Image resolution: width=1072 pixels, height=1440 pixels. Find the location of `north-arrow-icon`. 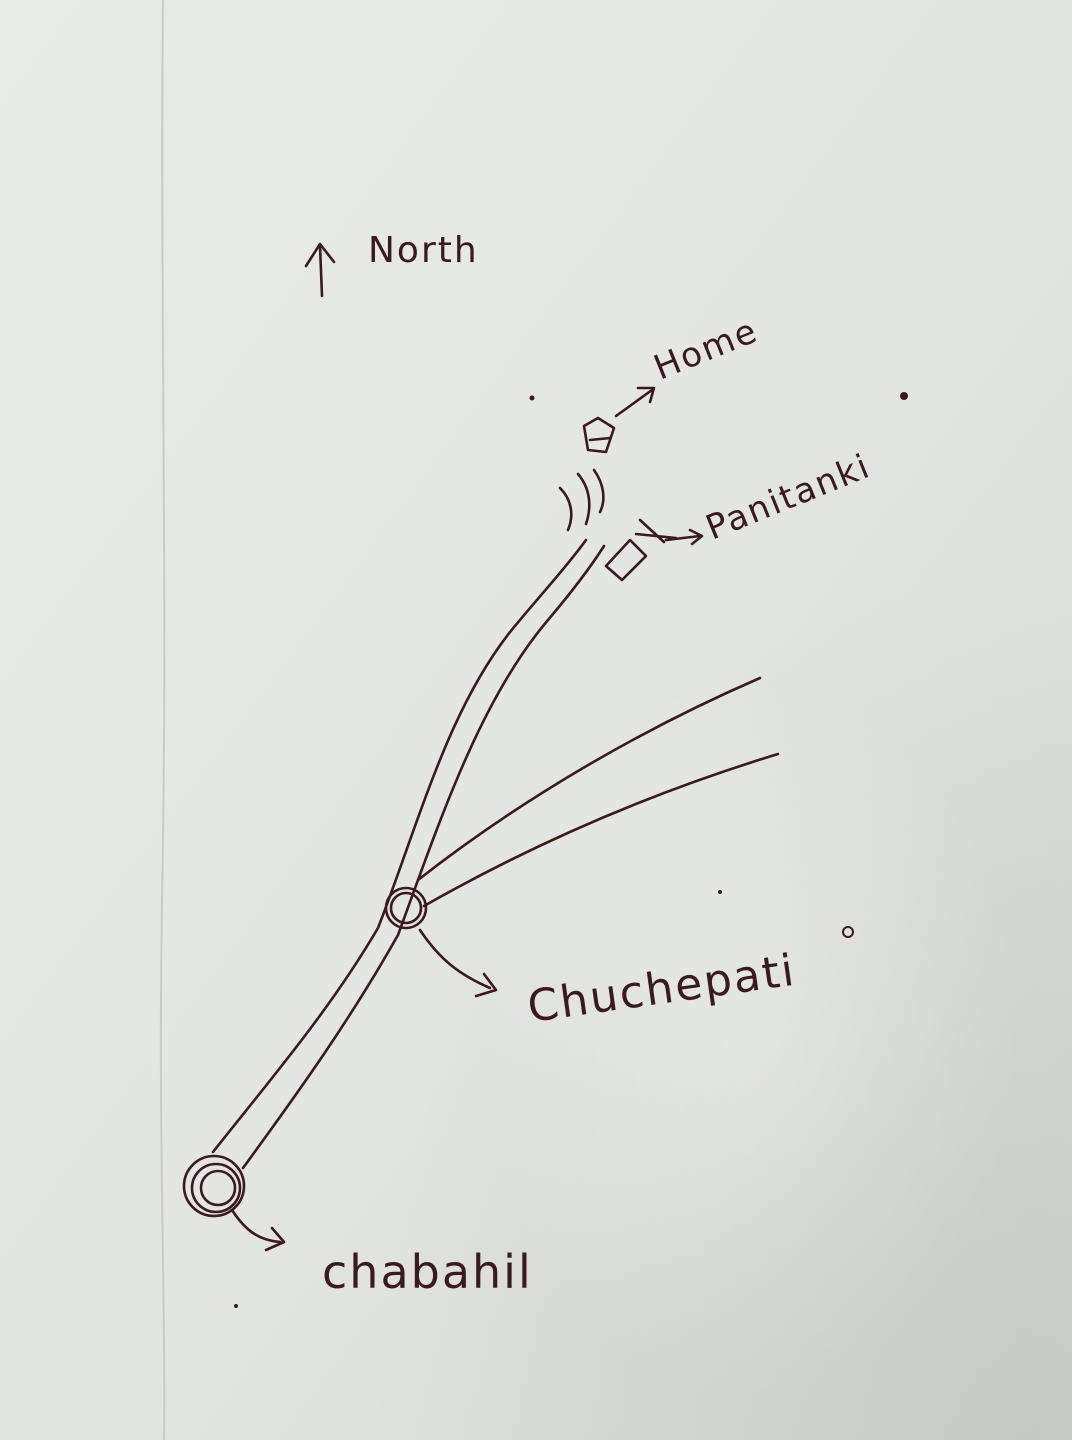

north-arrow-icon is located at coordinates (320, 270).